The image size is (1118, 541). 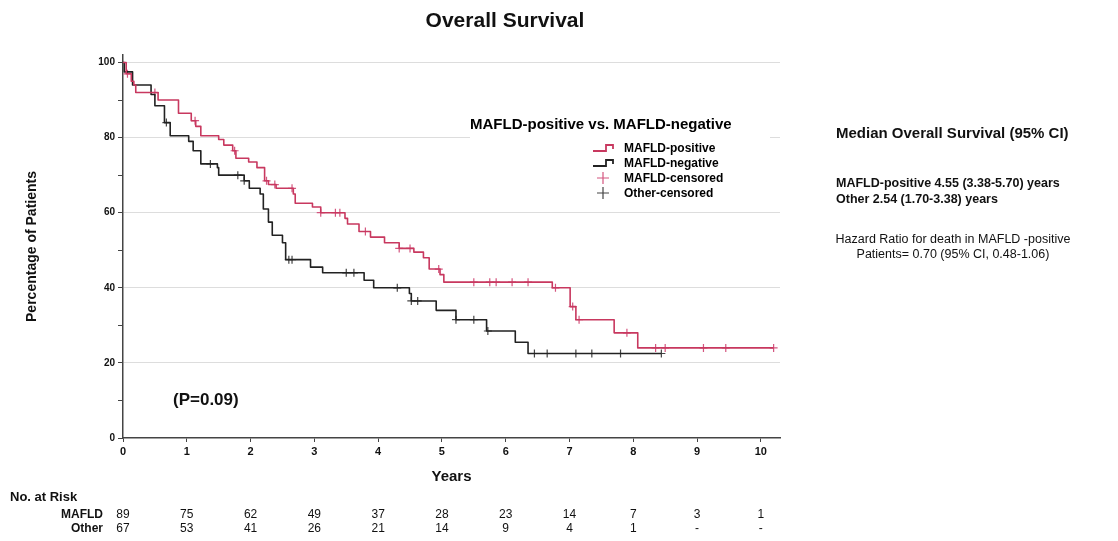 What do you see at coordinates (953, 247) in the screenshot?
I see `text: Hazard Ratio for death in MAFLD -positive Patients= 0.70 (95% CI, 0.48-1.06)` at bounding box center [953, 247].